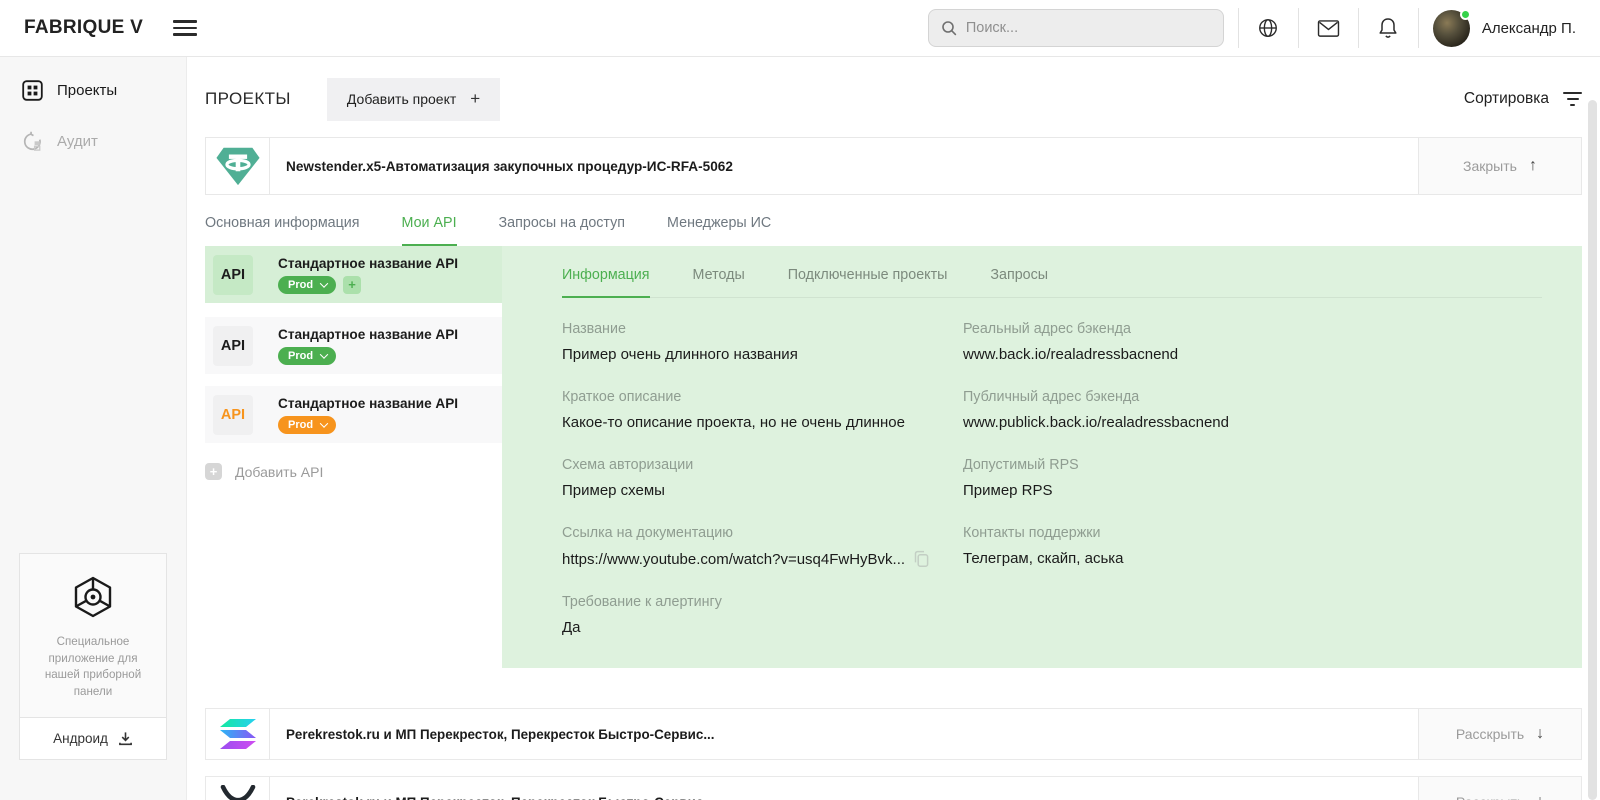  What do you see at coordinates (1268, 28) in the screenshot?
I see `language-globe-icon` at bounding box center [1268, 28].